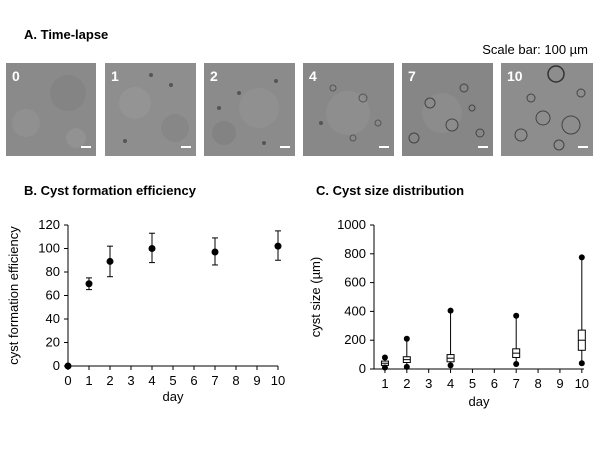  What do you see at coordinates (313, 76) in the screenshot?
I see `frame-label: 4` at bounding box center [313, 76].